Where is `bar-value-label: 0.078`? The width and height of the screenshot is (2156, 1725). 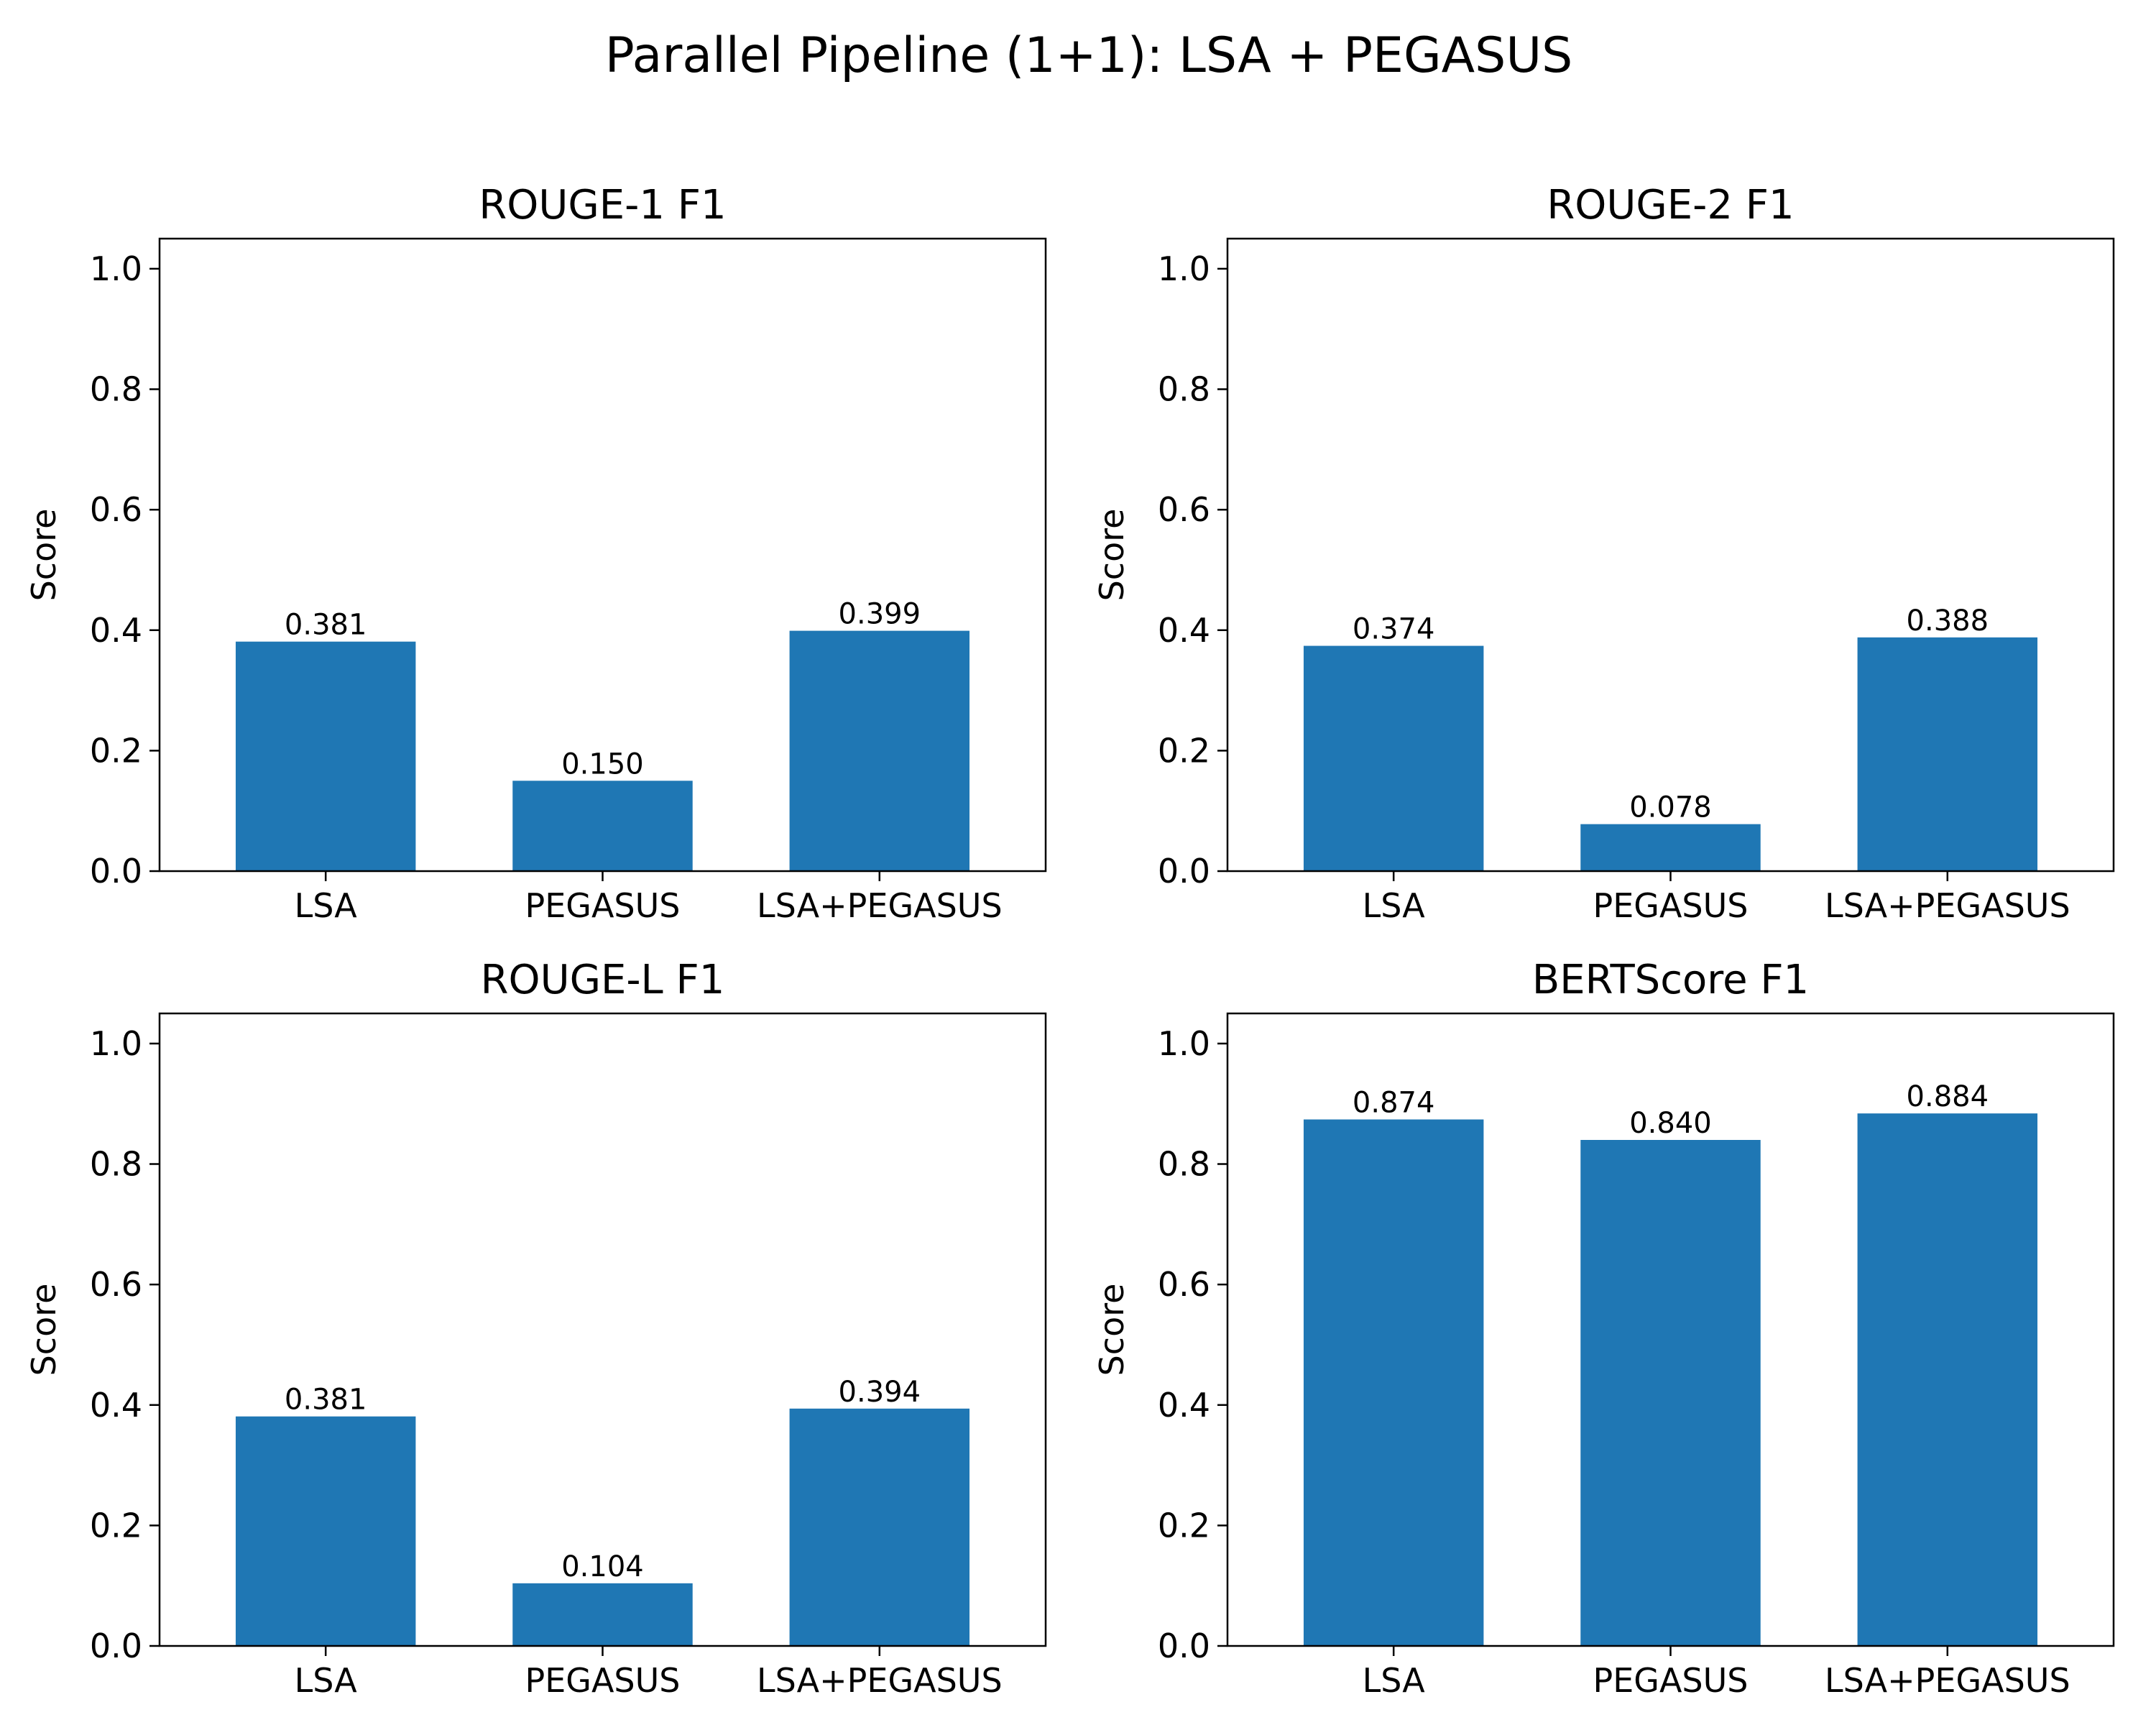
bar-value-label: 0.078 is located at coordinates (1671, 807).